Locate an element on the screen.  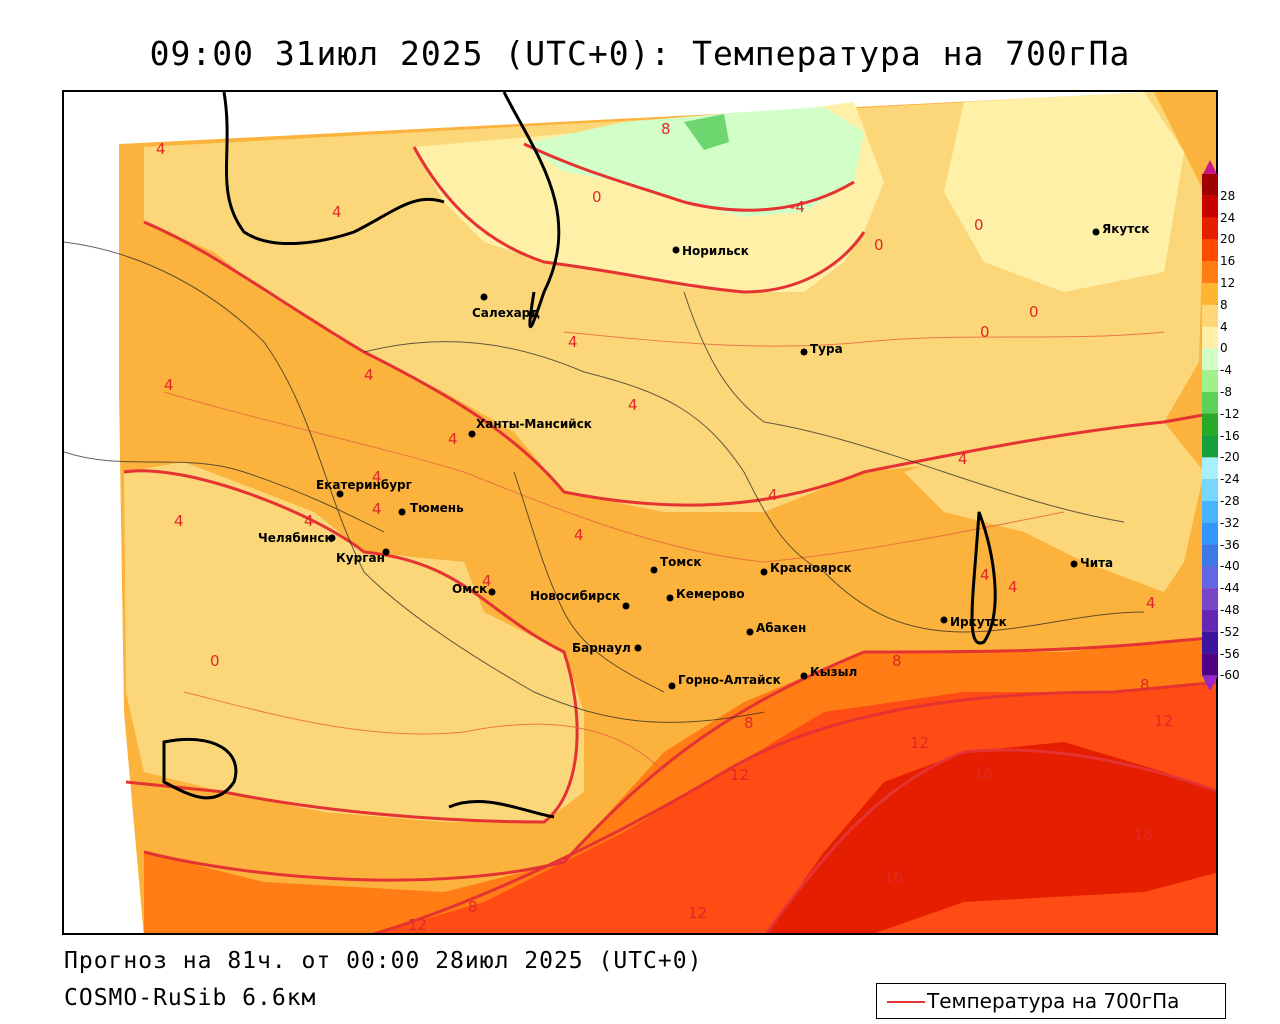
city-tura: Тура is located at coordinates (826, 349).